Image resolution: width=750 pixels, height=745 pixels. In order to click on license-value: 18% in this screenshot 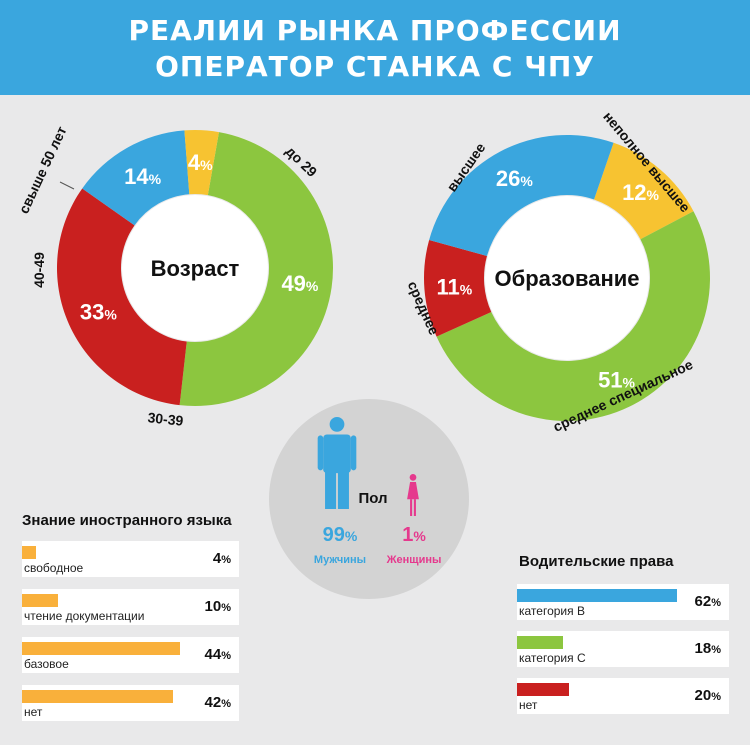, I will do `click(708, 648)`.